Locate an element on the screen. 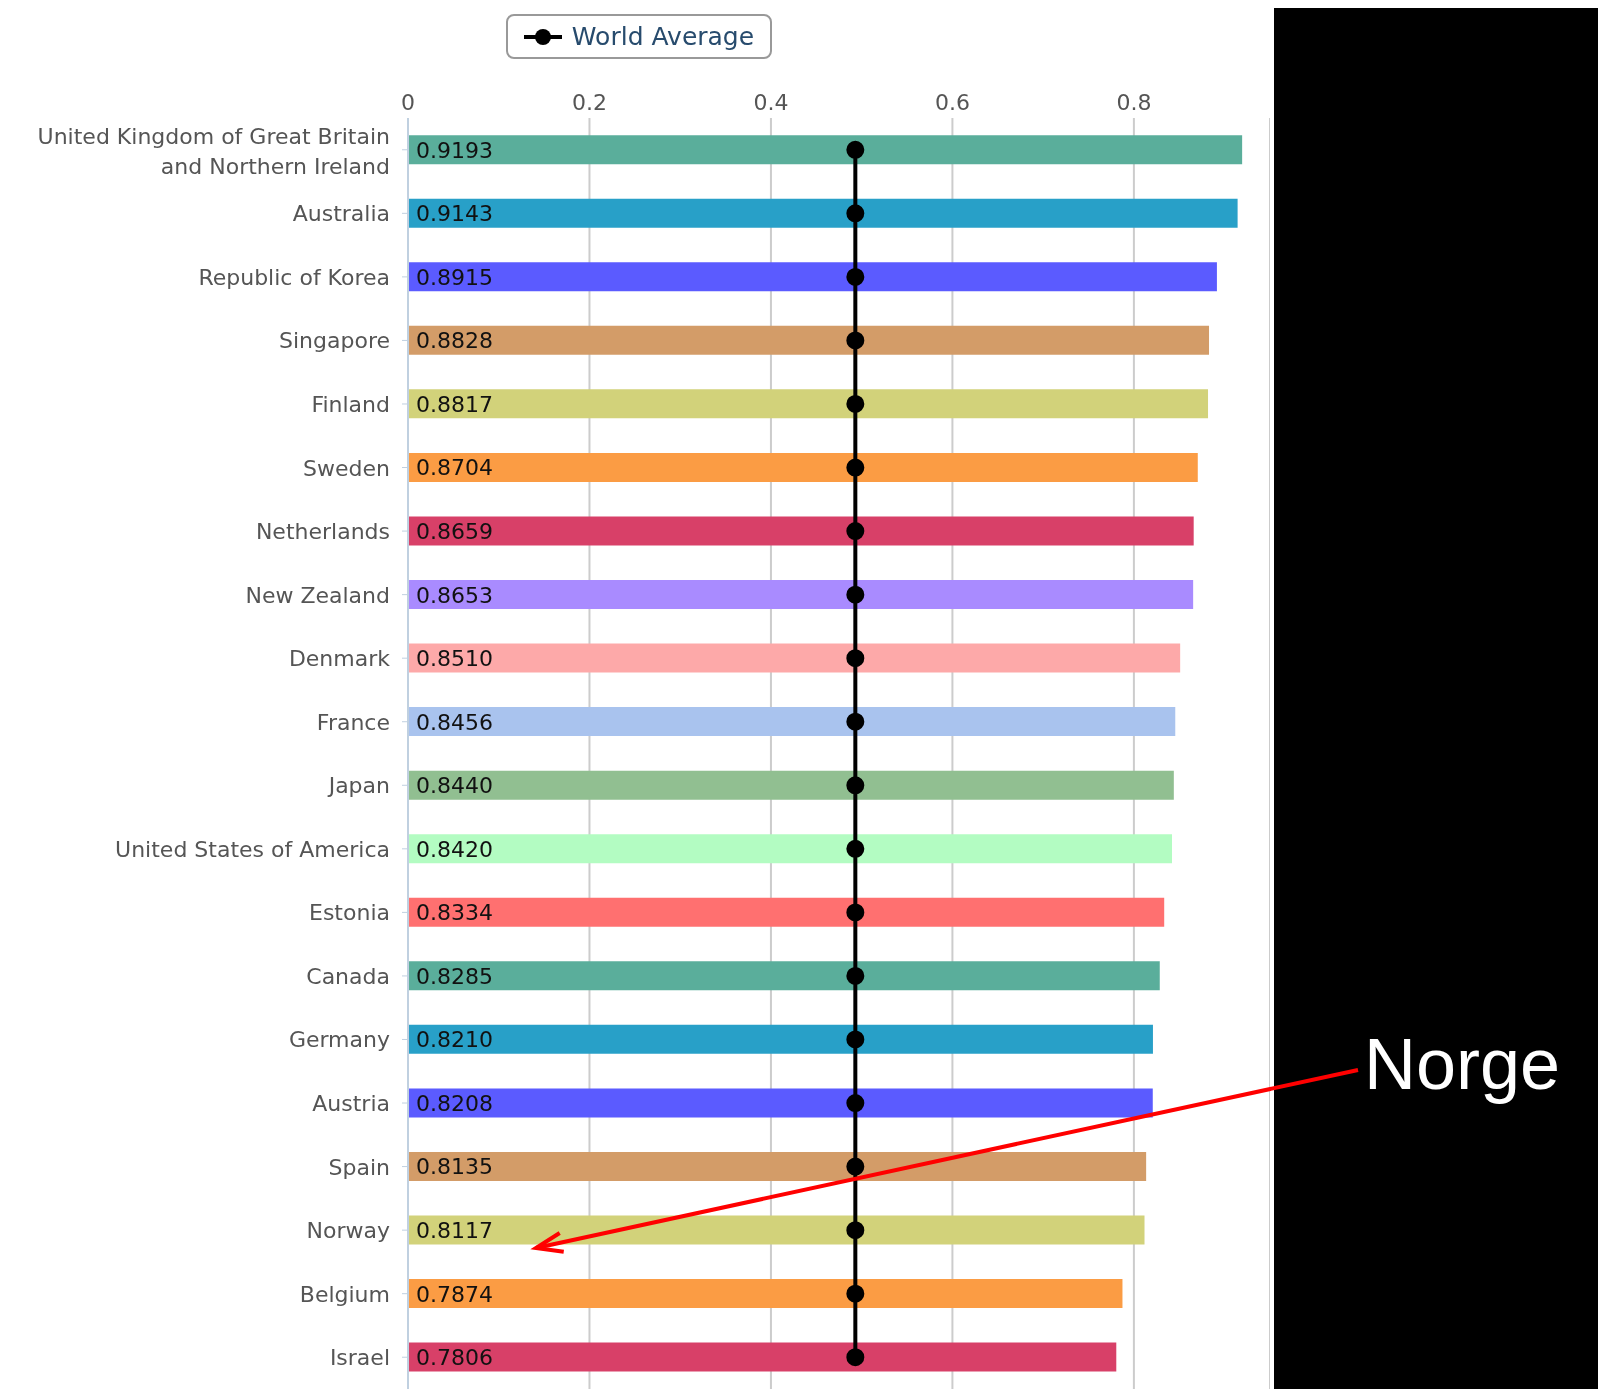  y-tick-label: United States of America is located at coordinates (252, 849).